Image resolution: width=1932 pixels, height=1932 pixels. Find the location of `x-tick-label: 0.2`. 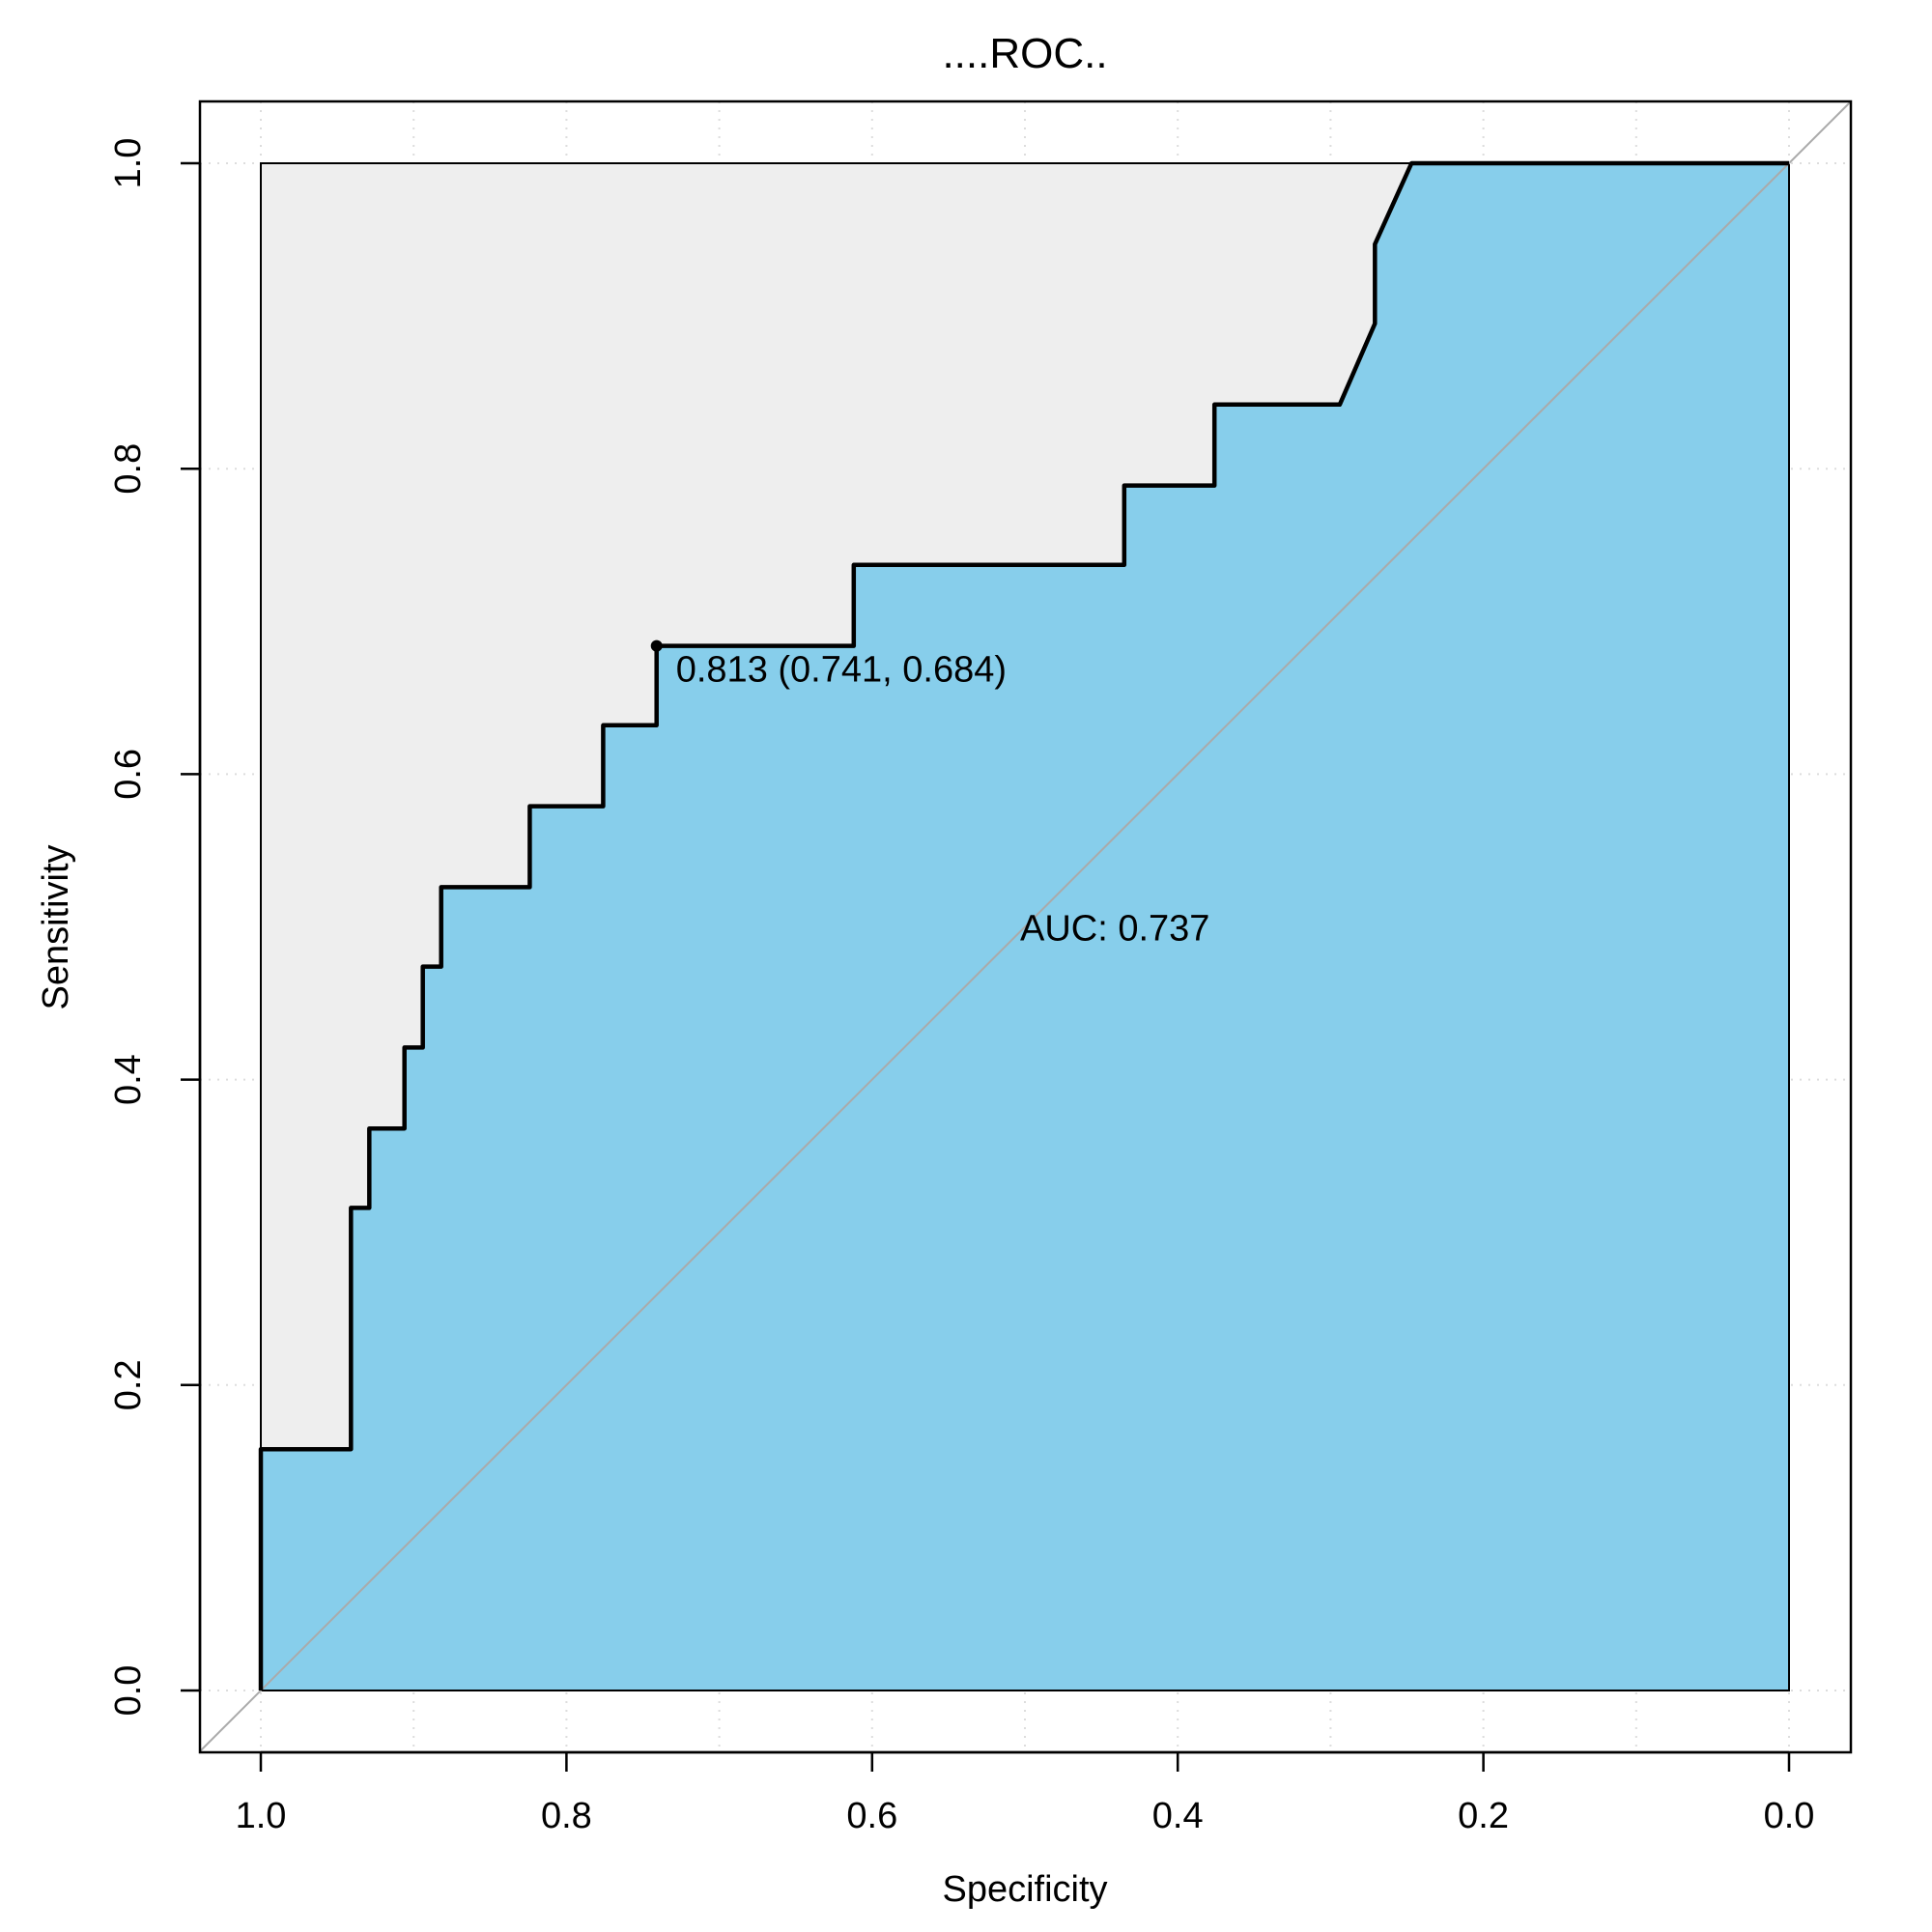

x-tick-label: 0.2 is located at coordinates (1483, 1816).